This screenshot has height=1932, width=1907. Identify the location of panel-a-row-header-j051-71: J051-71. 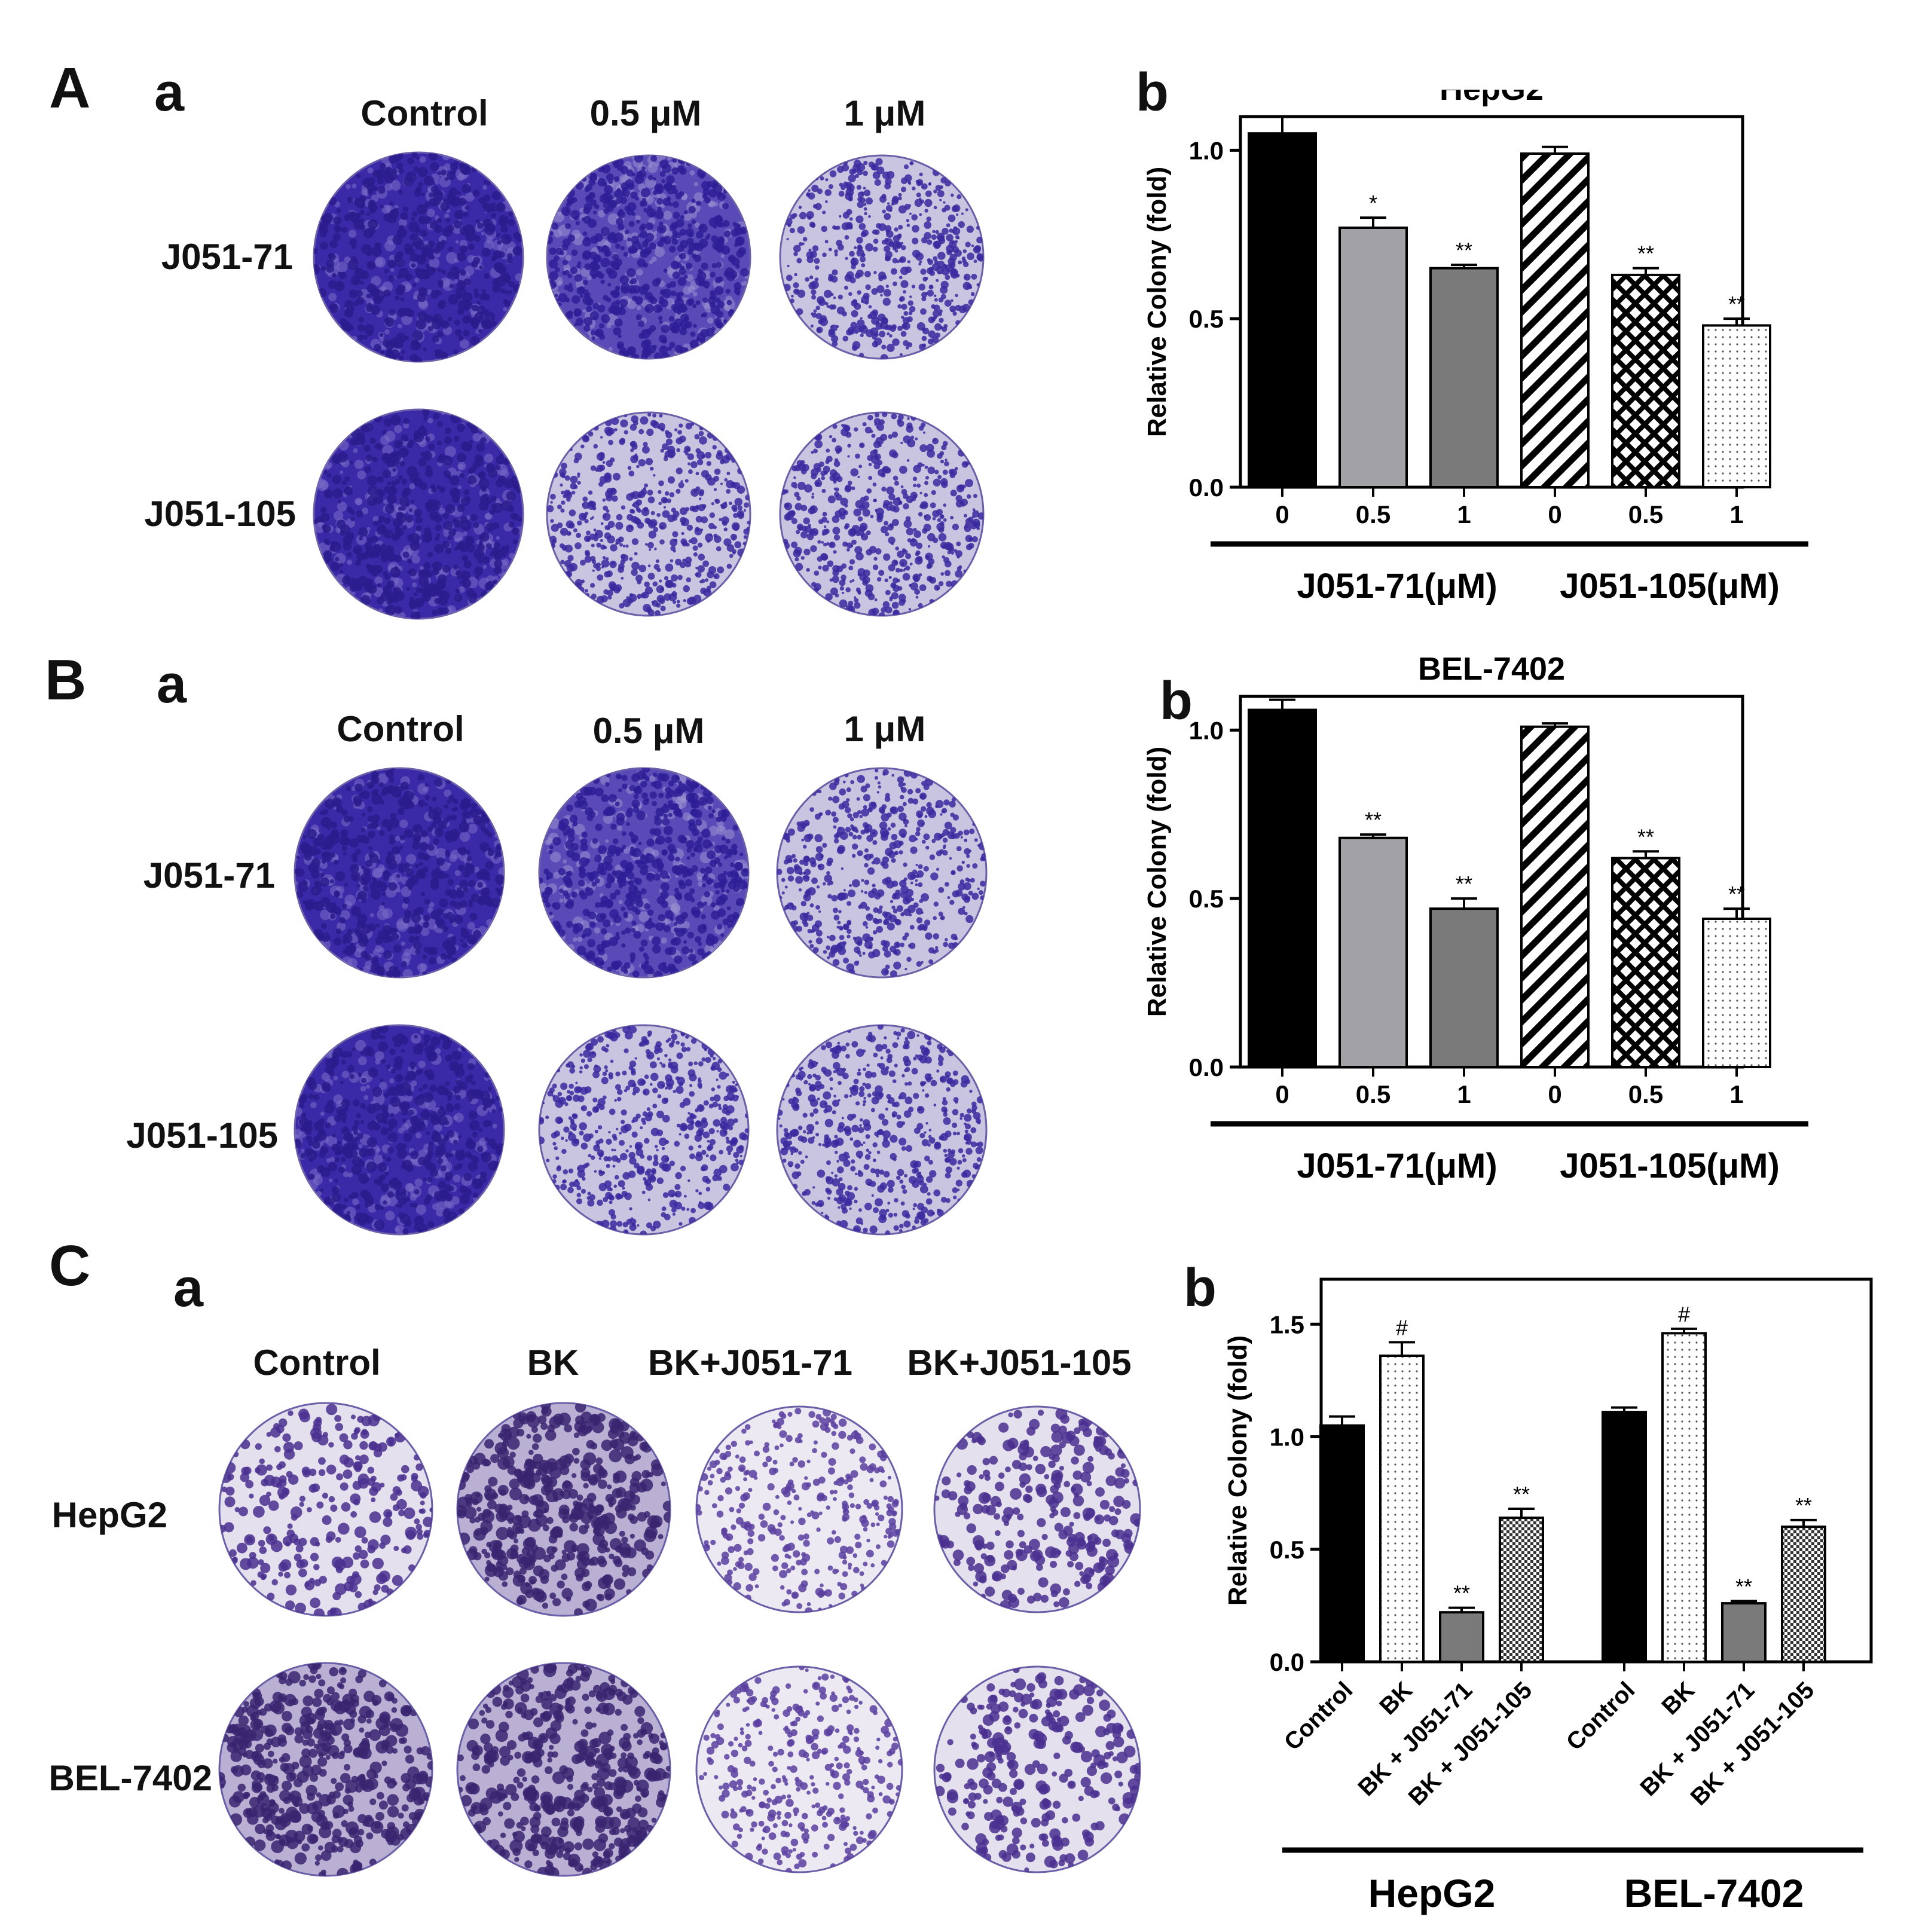
(227, 257).